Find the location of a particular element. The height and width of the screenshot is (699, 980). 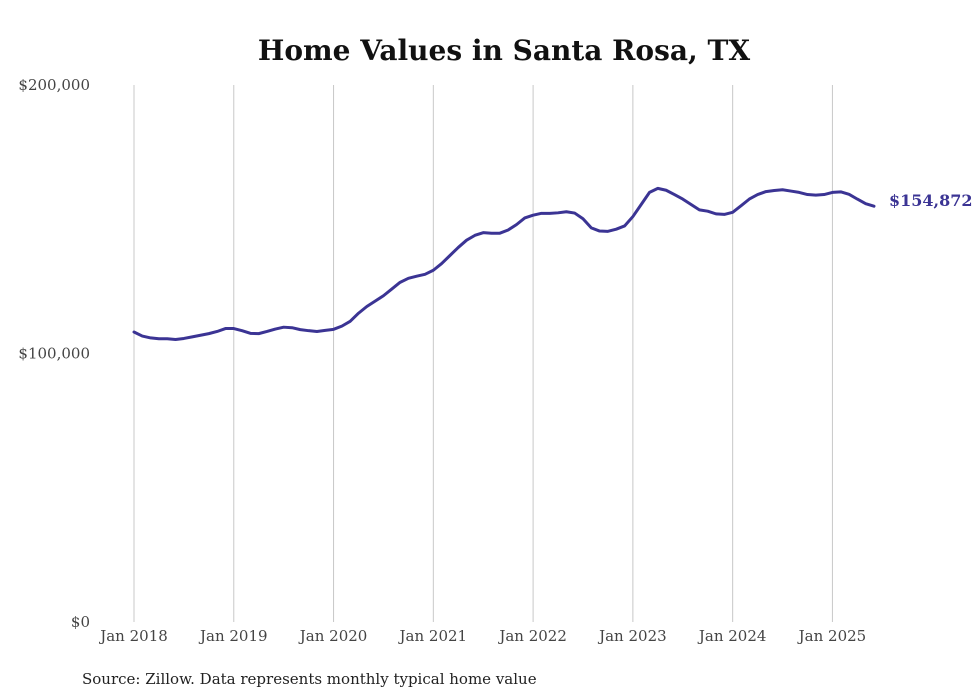

x-tick-label: Jan 2021 is located at coordinates (433, 636).